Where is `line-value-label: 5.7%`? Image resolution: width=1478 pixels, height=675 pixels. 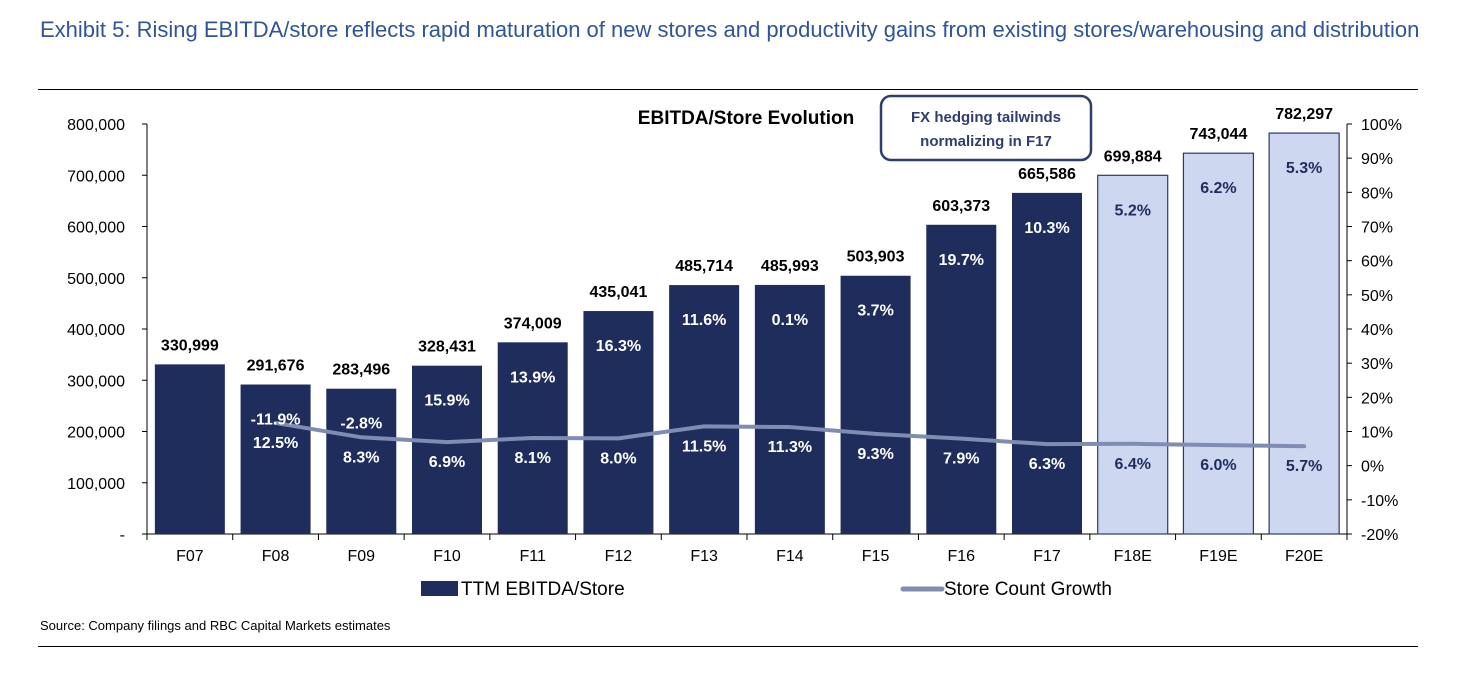
line-value-label: 5.7% is located at coordinates (1304, 466).